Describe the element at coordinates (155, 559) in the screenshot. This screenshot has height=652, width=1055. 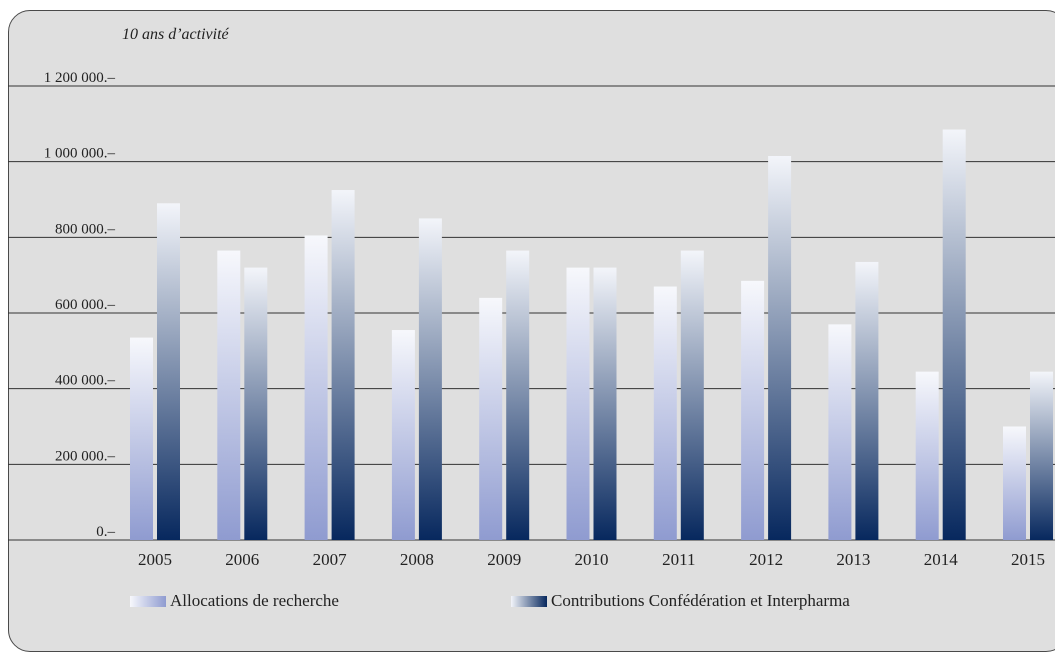
I see `x-tick-label: 2005` at that location.